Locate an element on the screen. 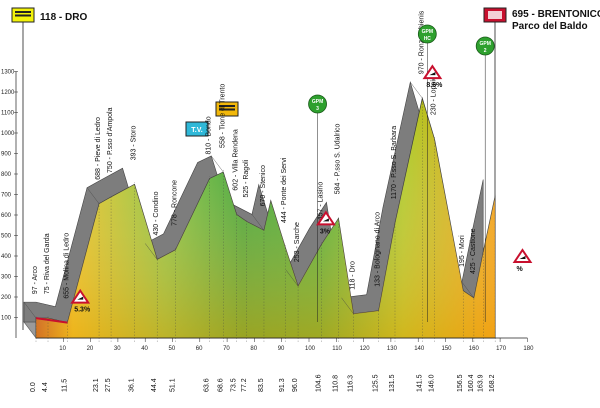 The height and width of the screenshot is (408, 600). place-altitude: 1170 is located at coordinates (394, 191).